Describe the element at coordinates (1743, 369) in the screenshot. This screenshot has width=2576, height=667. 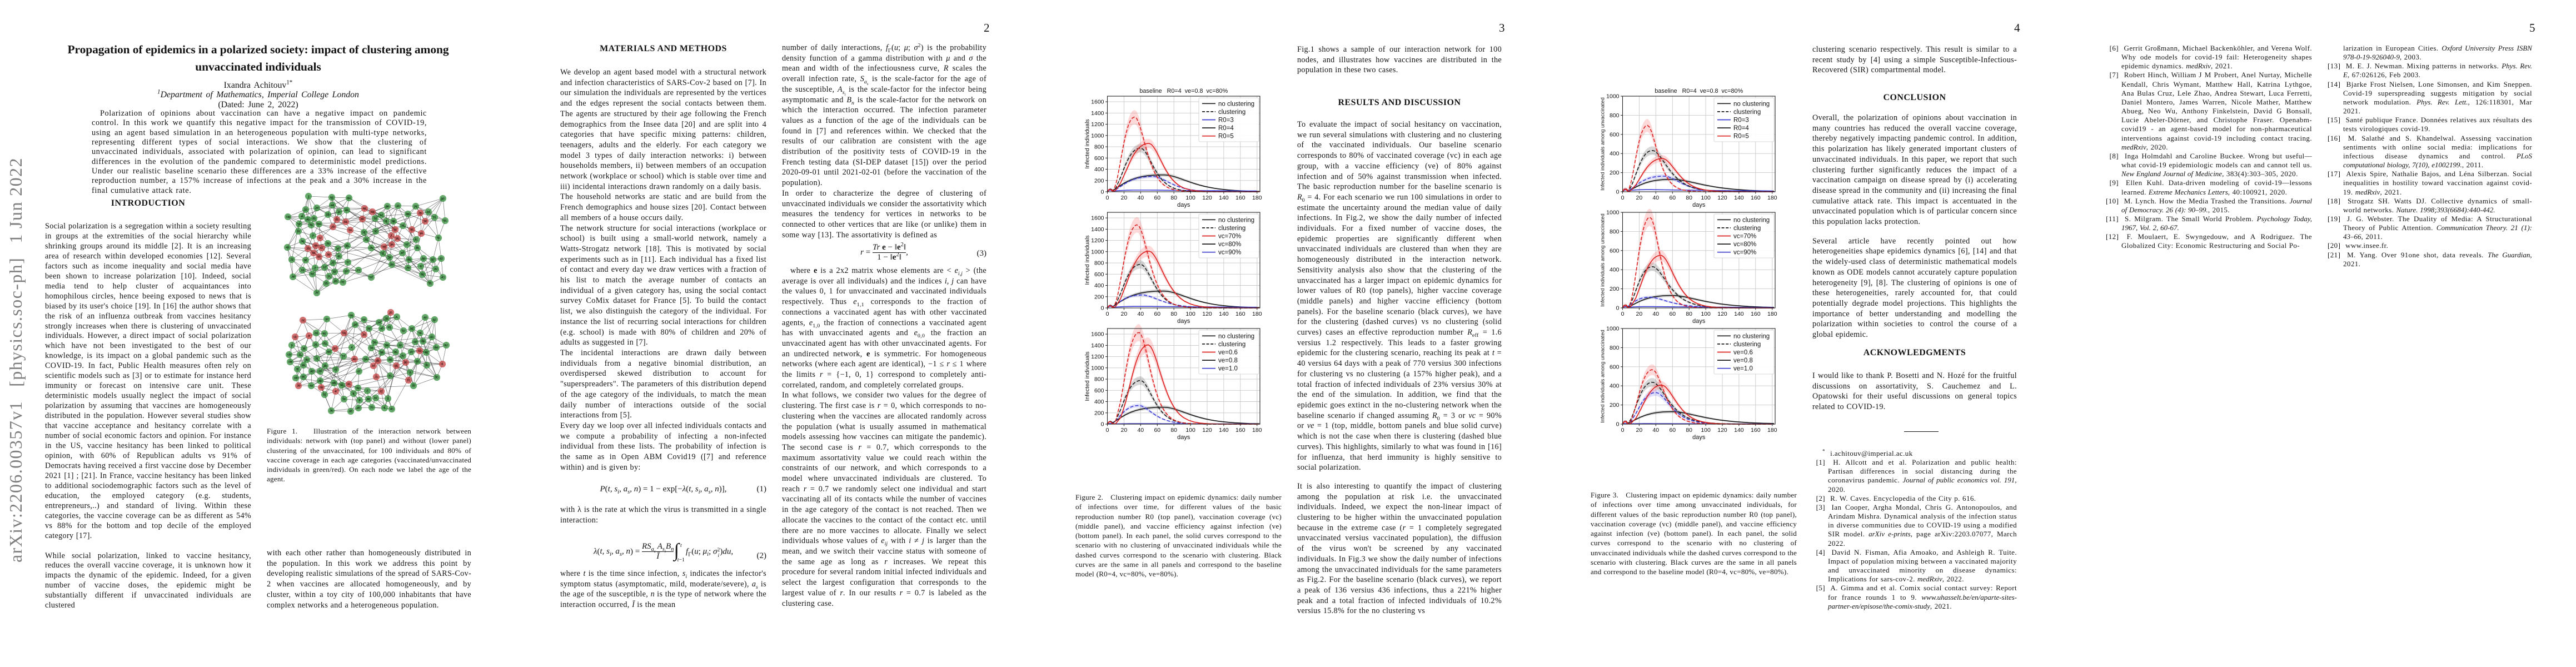
I see `svg-text: ve=1.0` at that location.